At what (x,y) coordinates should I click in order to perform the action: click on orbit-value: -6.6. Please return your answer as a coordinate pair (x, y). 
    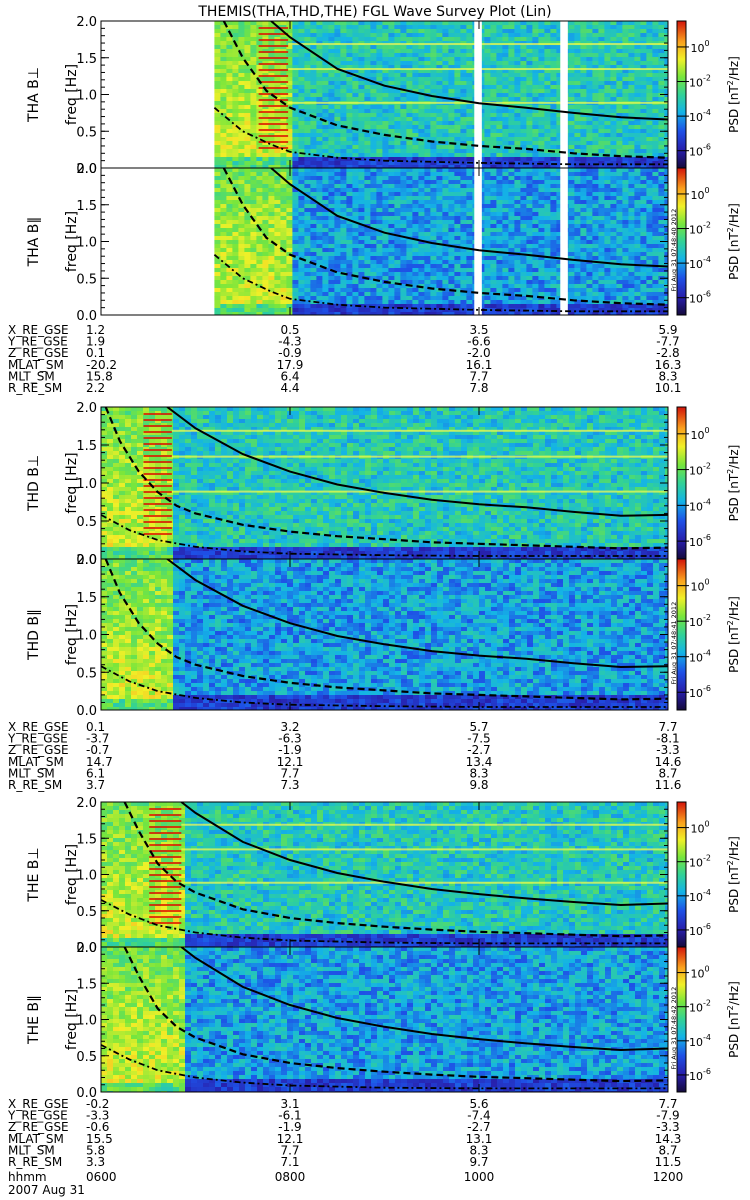
    Looking at the image, I should click on (478, 342).